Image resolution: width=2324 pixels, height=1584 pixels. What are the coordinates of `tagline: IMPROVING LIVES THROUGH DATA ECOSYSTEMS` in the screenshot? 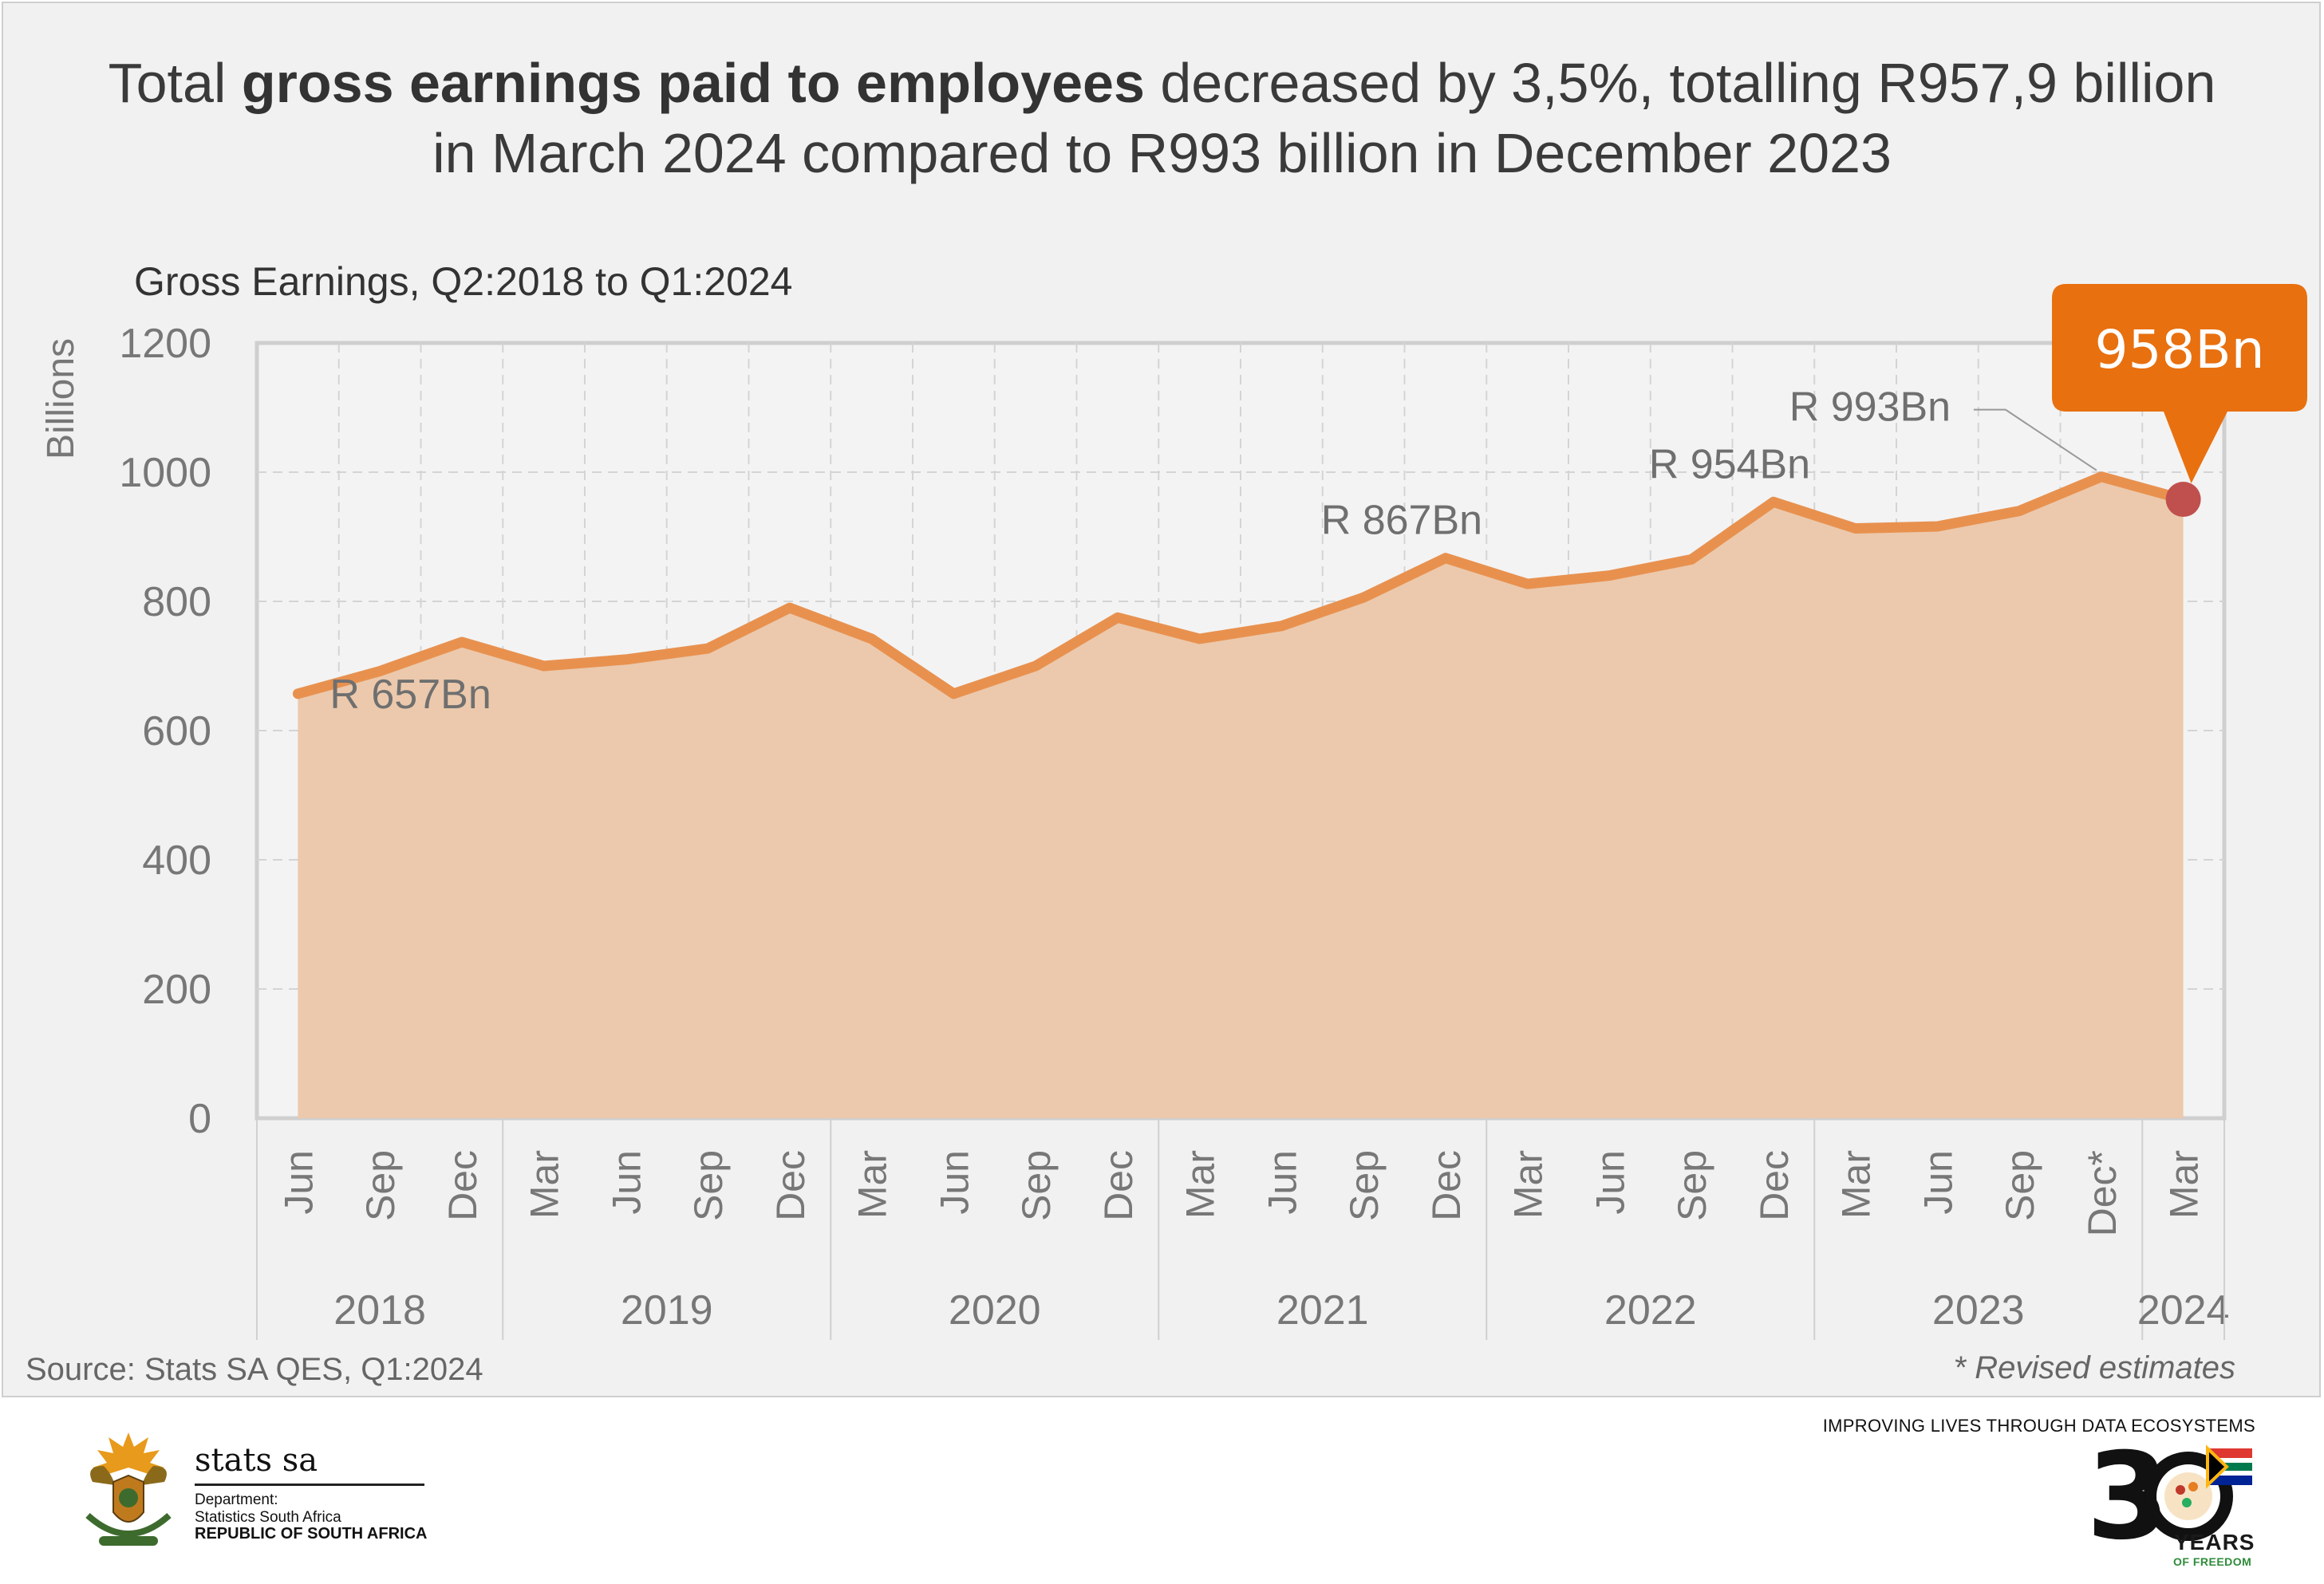 It's located at (2038, 1426).